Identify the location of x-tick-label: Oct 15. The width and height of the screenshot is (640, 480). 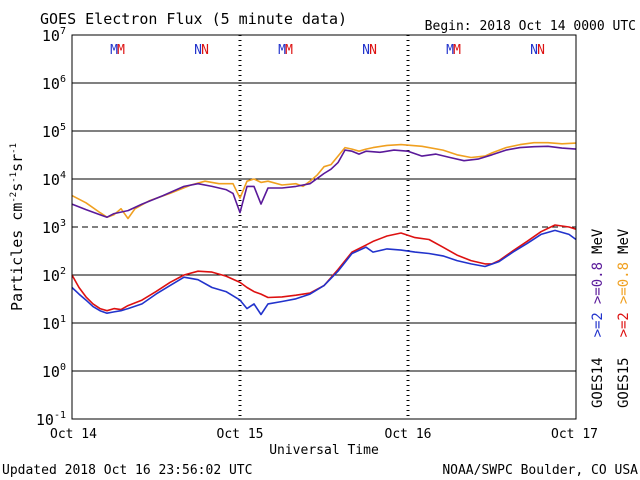
(240, 434).